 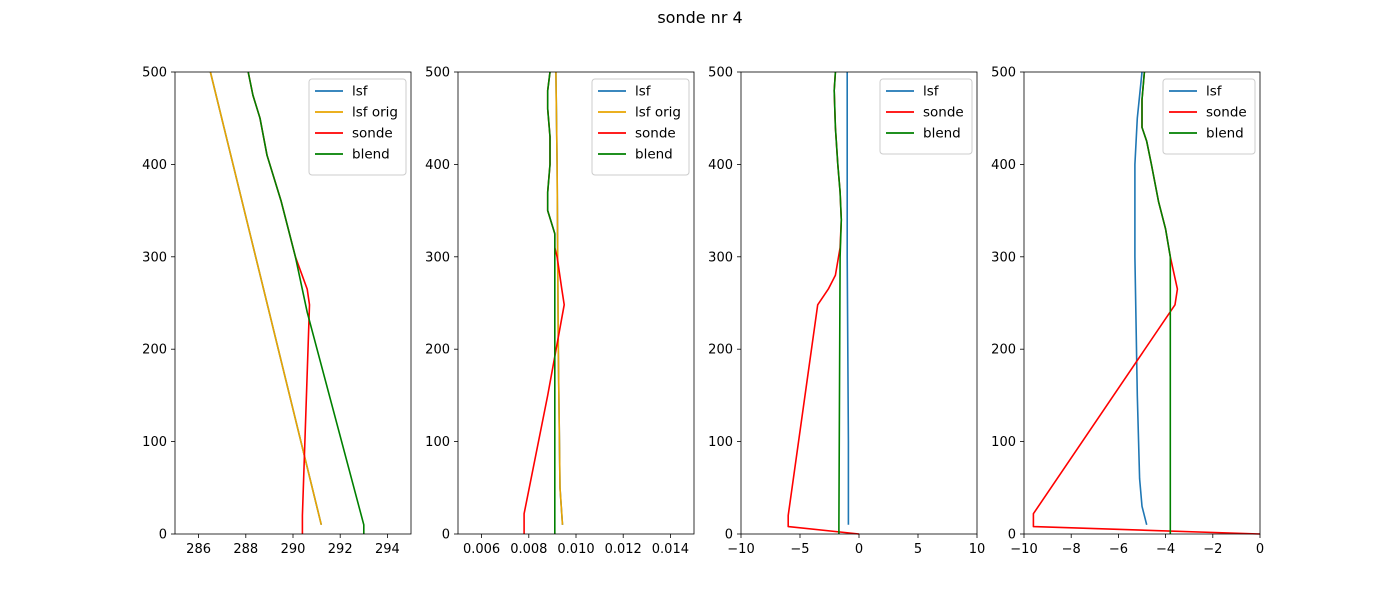 What do you see at coordinates (977, 549) in the screenshot?
I see `x-tick-label: 10` at bounding box center [977, 549].